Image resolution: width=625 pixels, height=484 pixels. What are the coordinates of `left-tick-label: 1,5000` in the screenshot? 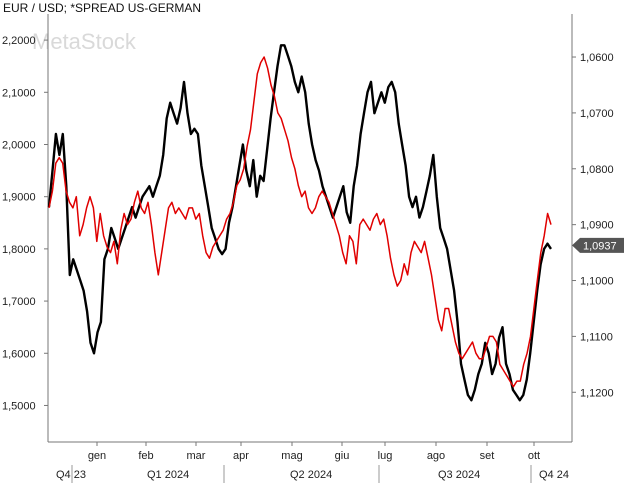 It's located at (19, 406).